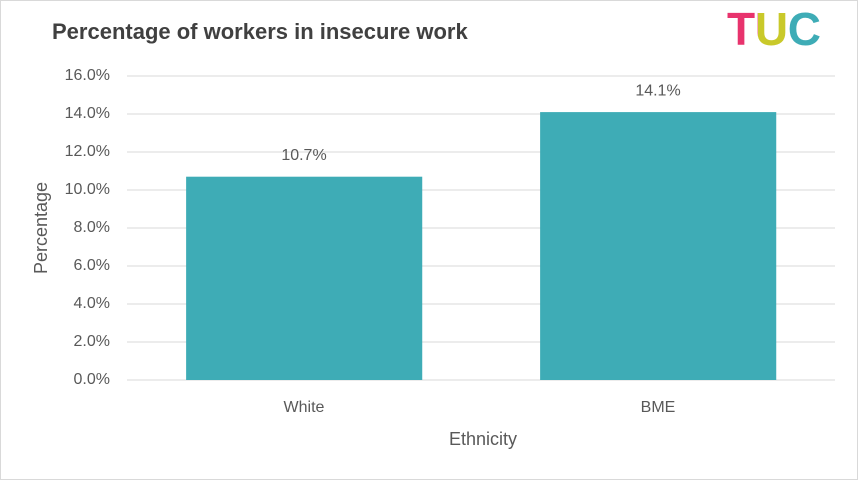 This screenshot has width=858, height=480. Describe the element at coordinates (92, 227) in the screenshot. I see `y-tick-label: 8.0%` at that location.